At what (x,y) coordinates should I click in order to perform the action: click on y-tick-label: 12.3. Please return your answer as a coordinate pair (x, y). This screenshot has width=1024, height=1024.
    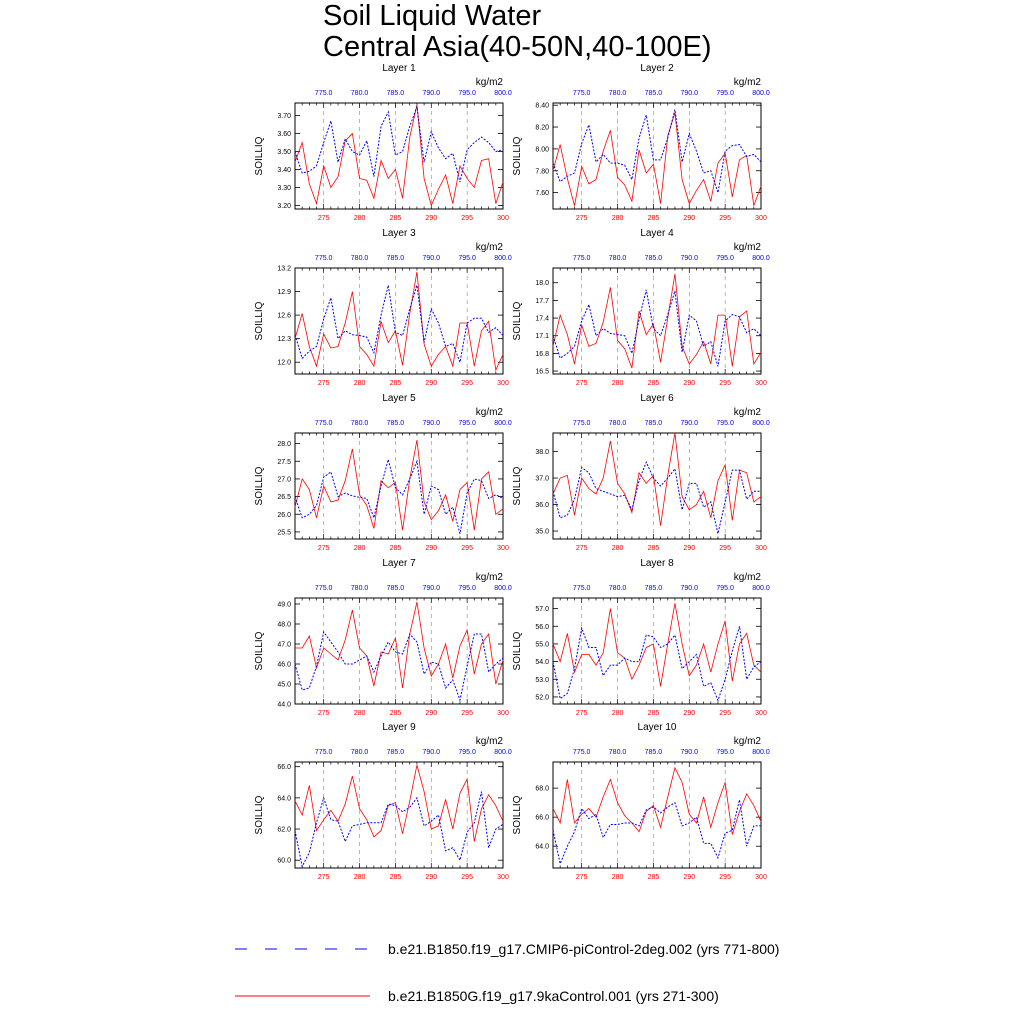
    Looking at the image, I should click on (284, 339).